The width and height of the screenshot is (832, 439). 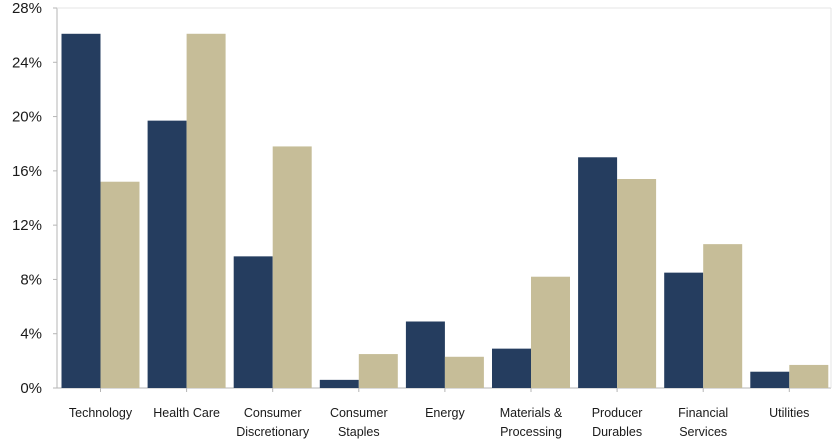 What do you see at coordinates (617, 422) in the screenshot?
I see `x-category-label: Producer Durables` at bounding box center [617, 422].